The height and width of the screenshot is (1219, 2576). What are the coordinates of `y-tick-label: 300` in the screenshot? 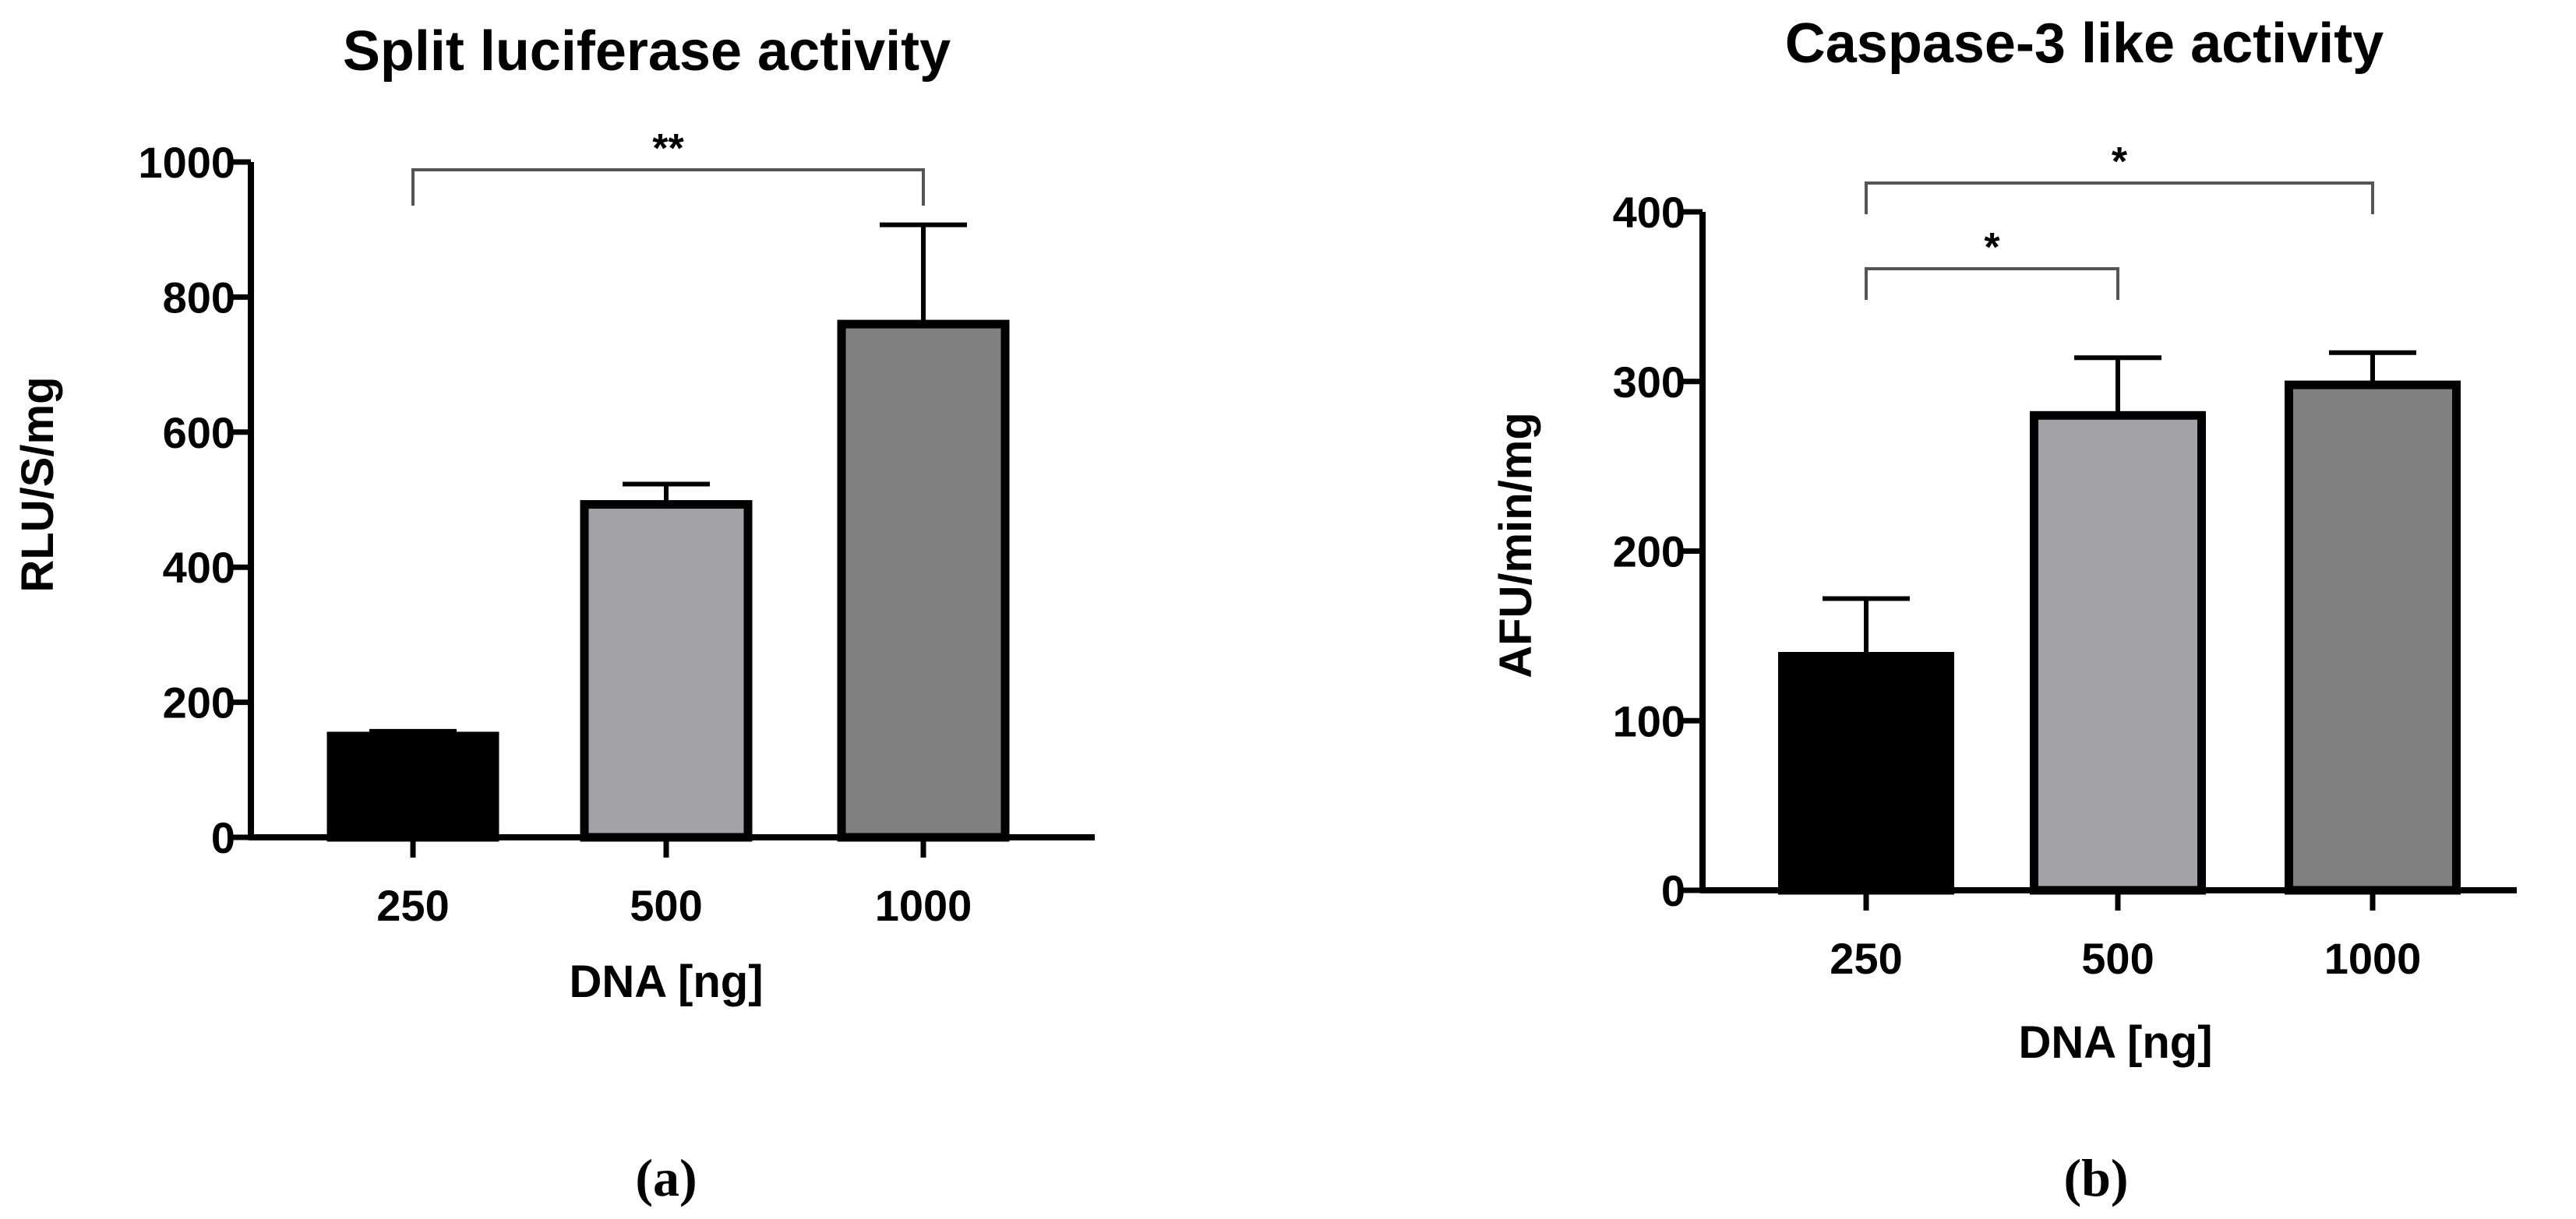 It's located at (1649, 382).